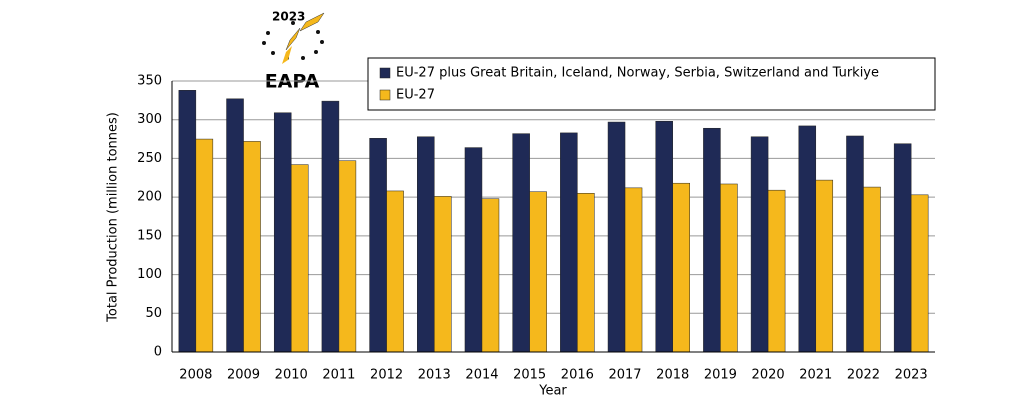  Describe the element at coordinates (415, 95) in the screenshot. I see `legend-label: EU-27` at that location.